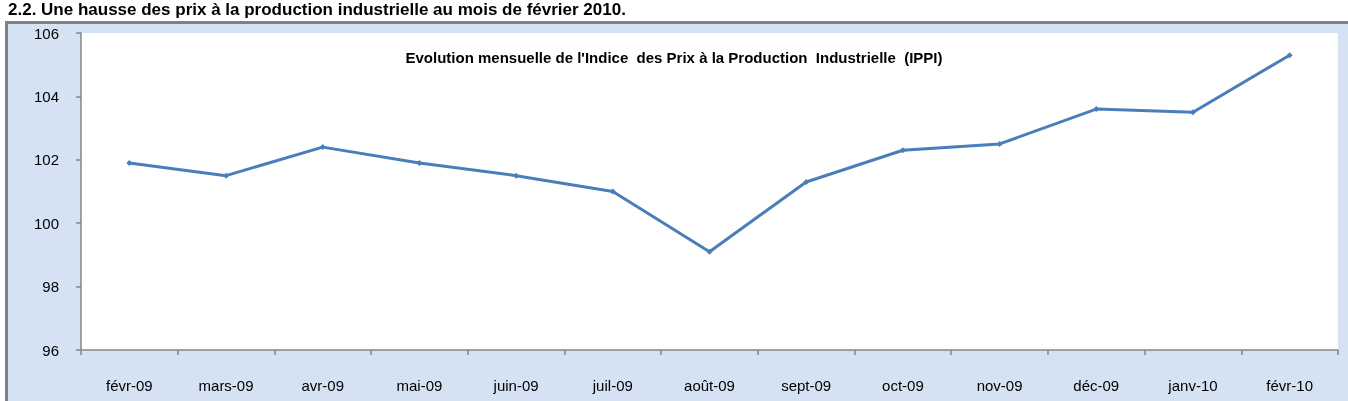 Image resolution: width=1348 pixels, height=401 pixels. I want to click on x-tick-label: sept-09, so click(806, 385).